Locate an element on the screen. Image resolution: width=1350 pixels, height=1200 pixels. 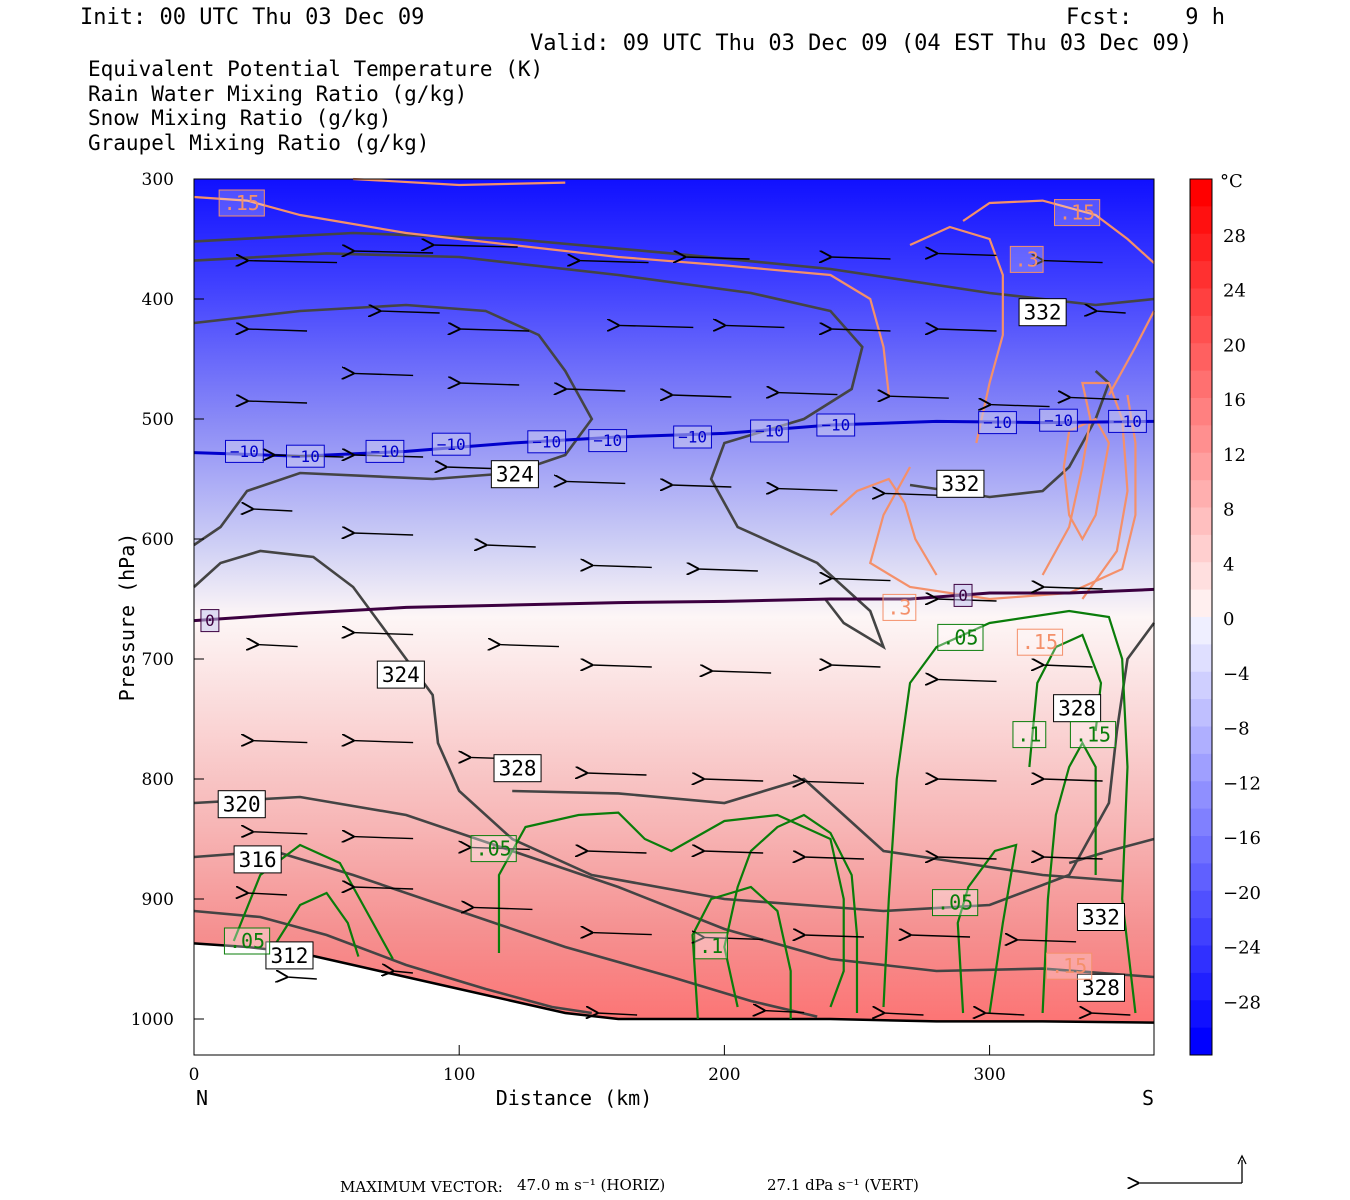
snow-label: .15 is located at coordinates (1077, 213).